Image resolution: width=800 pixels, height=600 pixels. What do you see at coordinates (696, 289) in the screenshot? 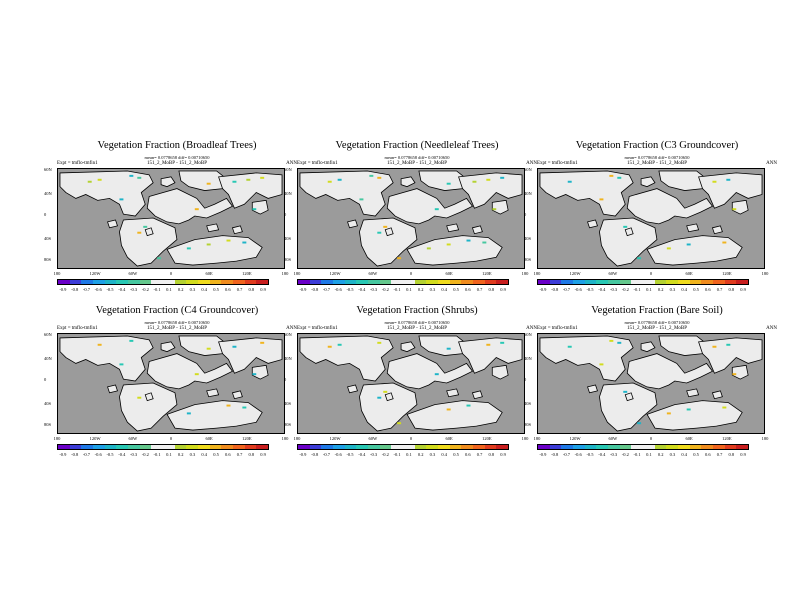
I see `colorbar-tick-label: 0.5` at bounding box center [696, 289].